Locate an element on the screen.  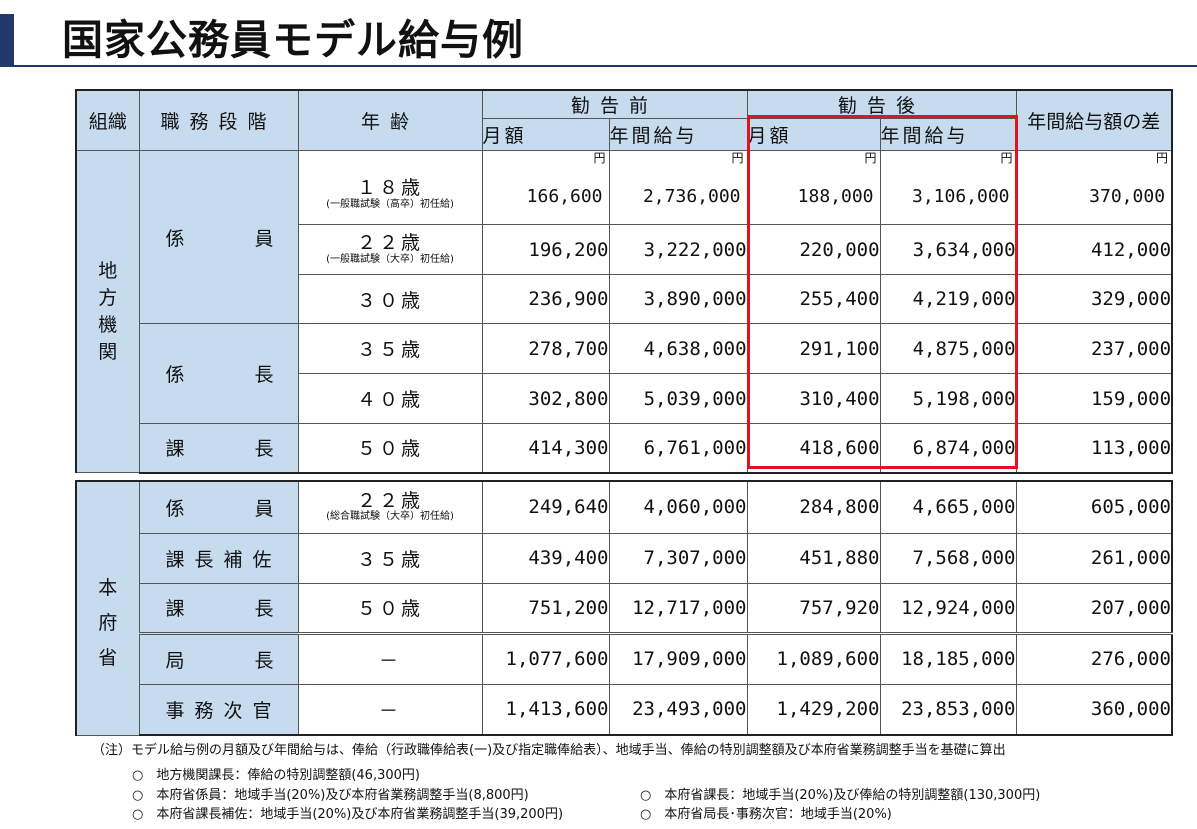
note-item: ○ 本府省課長：地域手当(20%)及び俸給の特別調整額(130,300円) is located at coordinates (840, 795).